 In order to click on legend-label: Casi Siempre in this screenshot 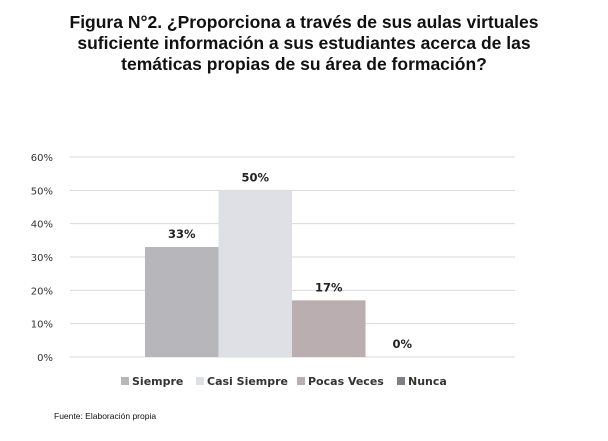, I will do `click(247, 381)`.